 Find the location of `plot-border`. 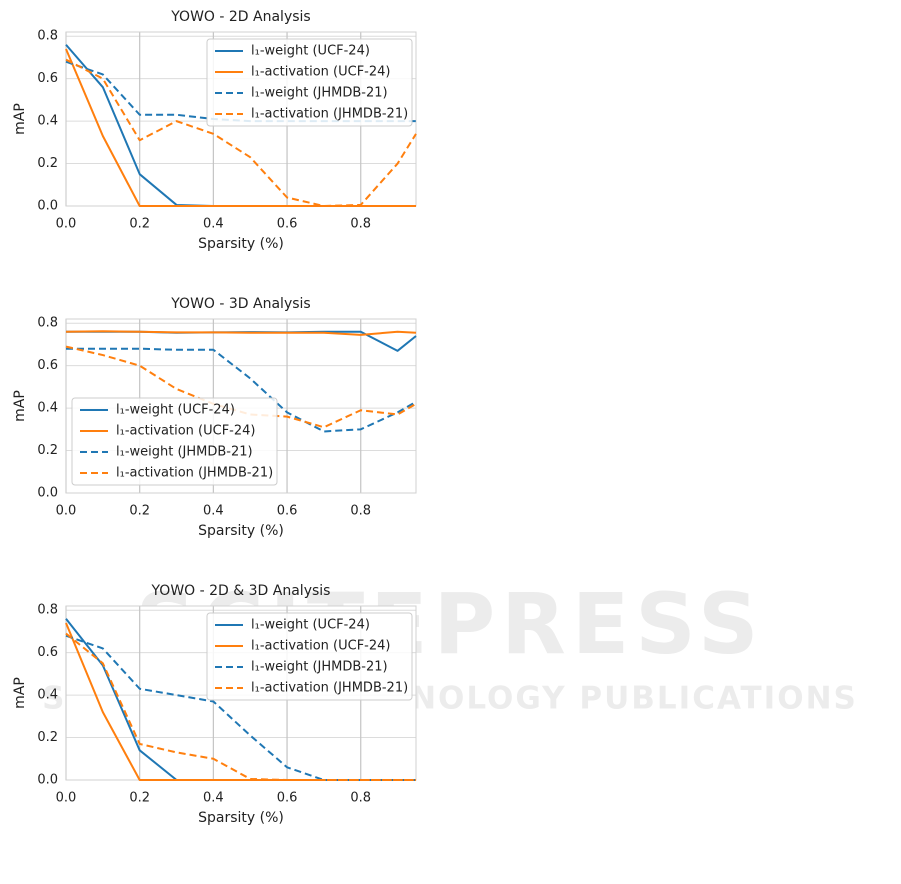

plot-border is located at coordinates (241, 406).